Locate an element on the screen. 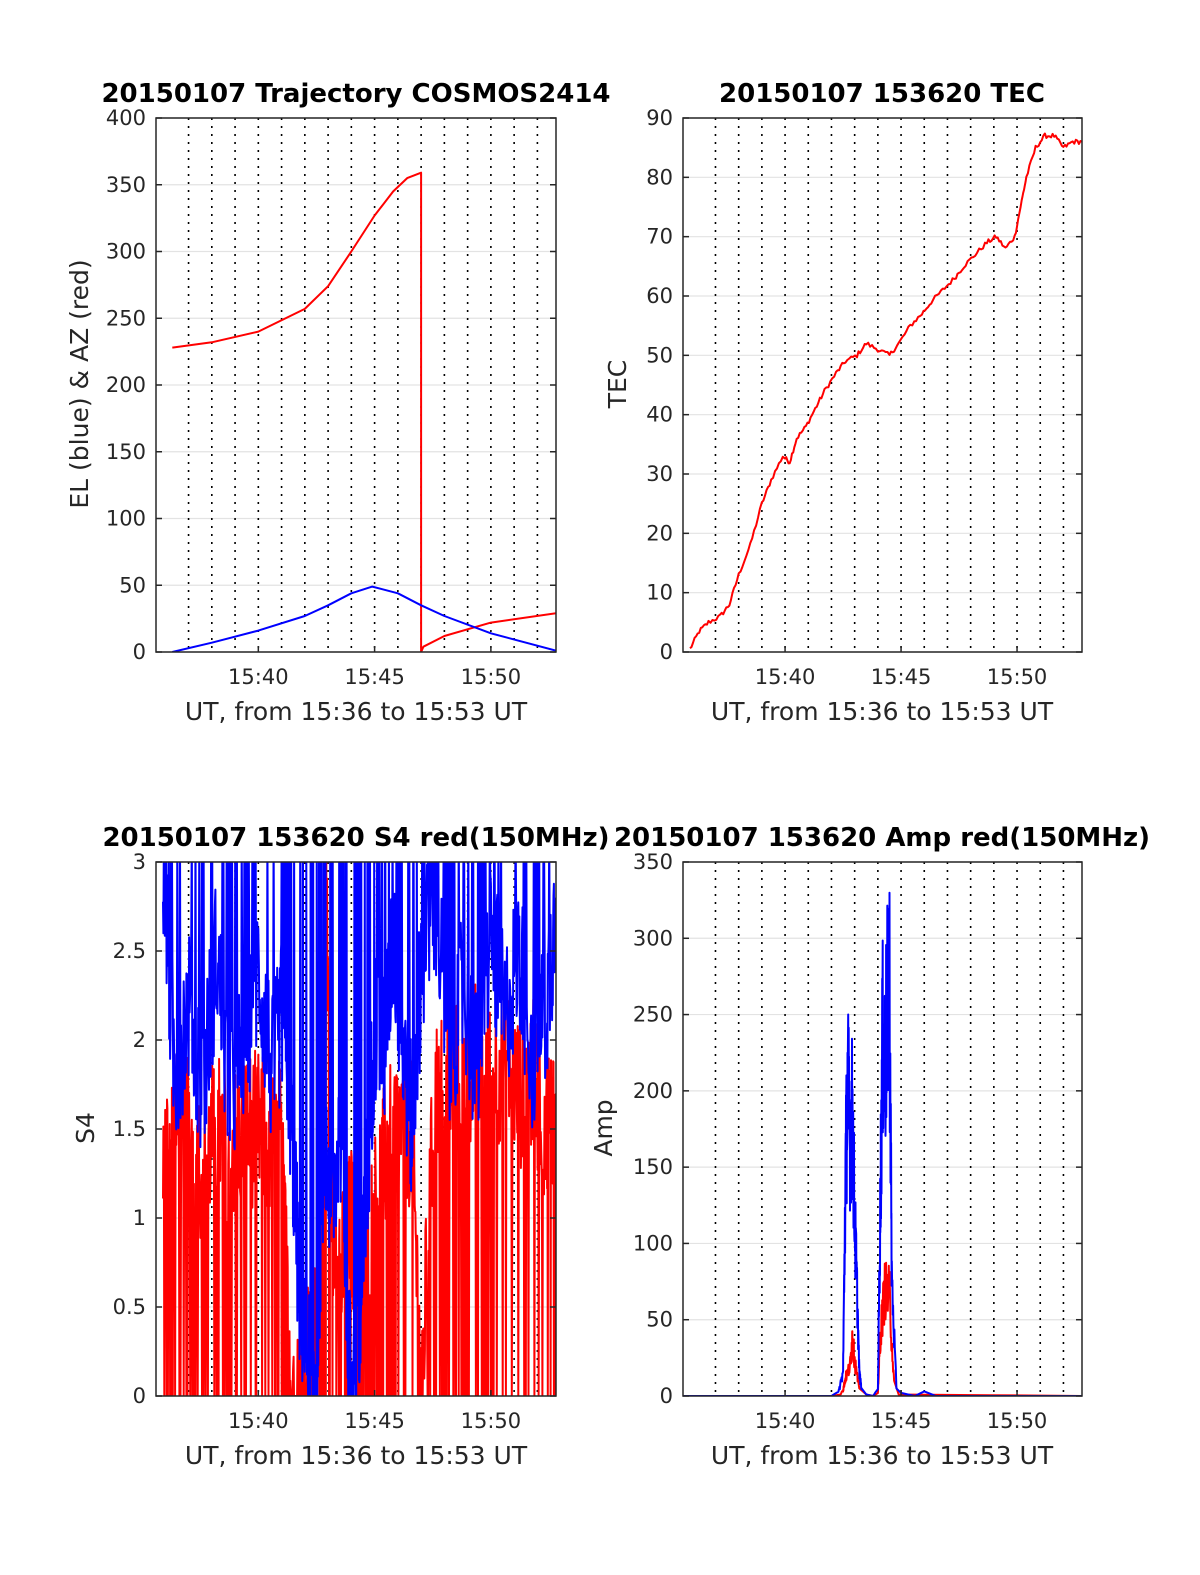  trajectory-ytick-label-1: 50 is located at coordinates (132, 585).